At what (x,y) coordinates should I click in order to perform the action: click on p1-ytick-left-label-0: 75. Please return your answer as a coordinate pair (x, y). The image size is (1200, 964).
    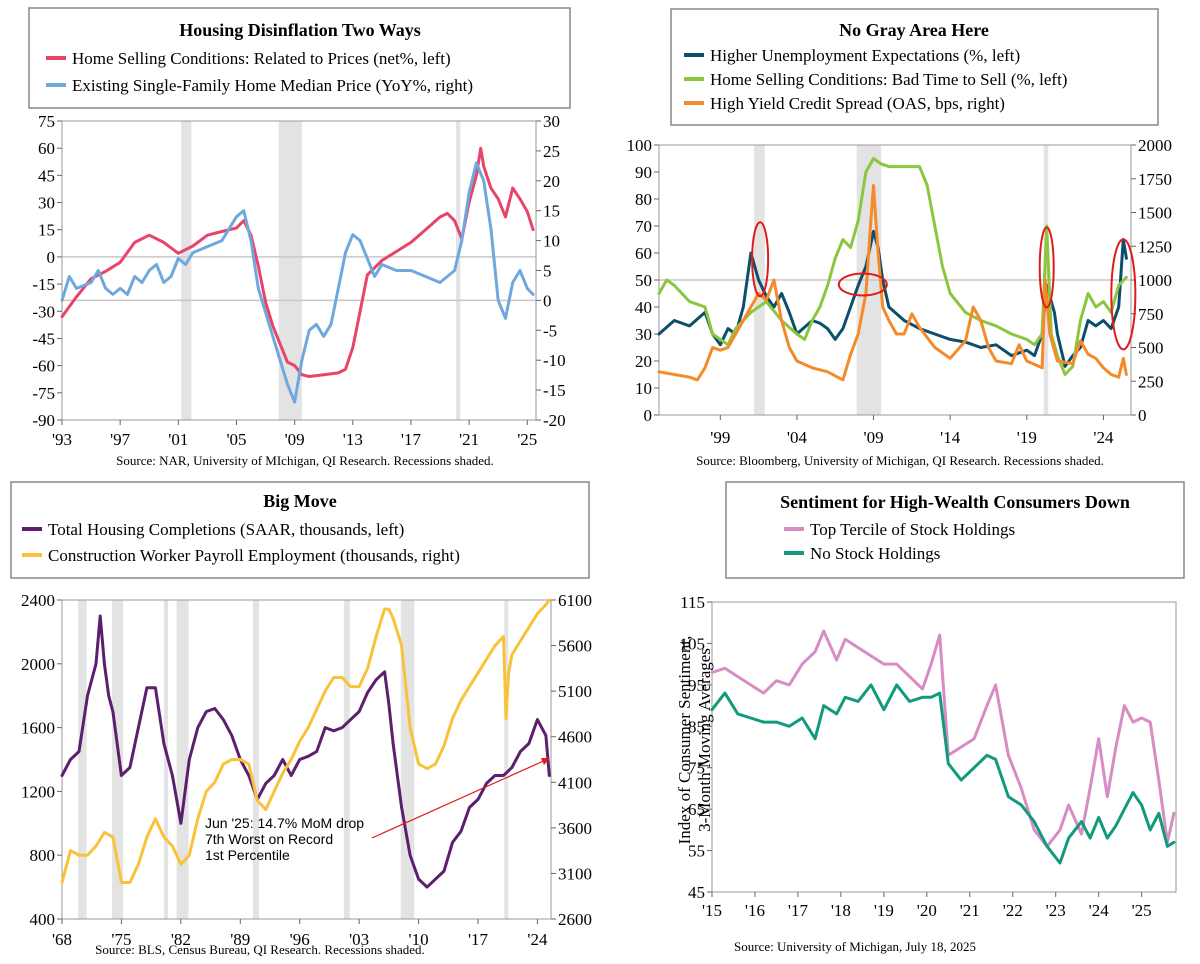
    Looking at the image, I should click on (46, 121).